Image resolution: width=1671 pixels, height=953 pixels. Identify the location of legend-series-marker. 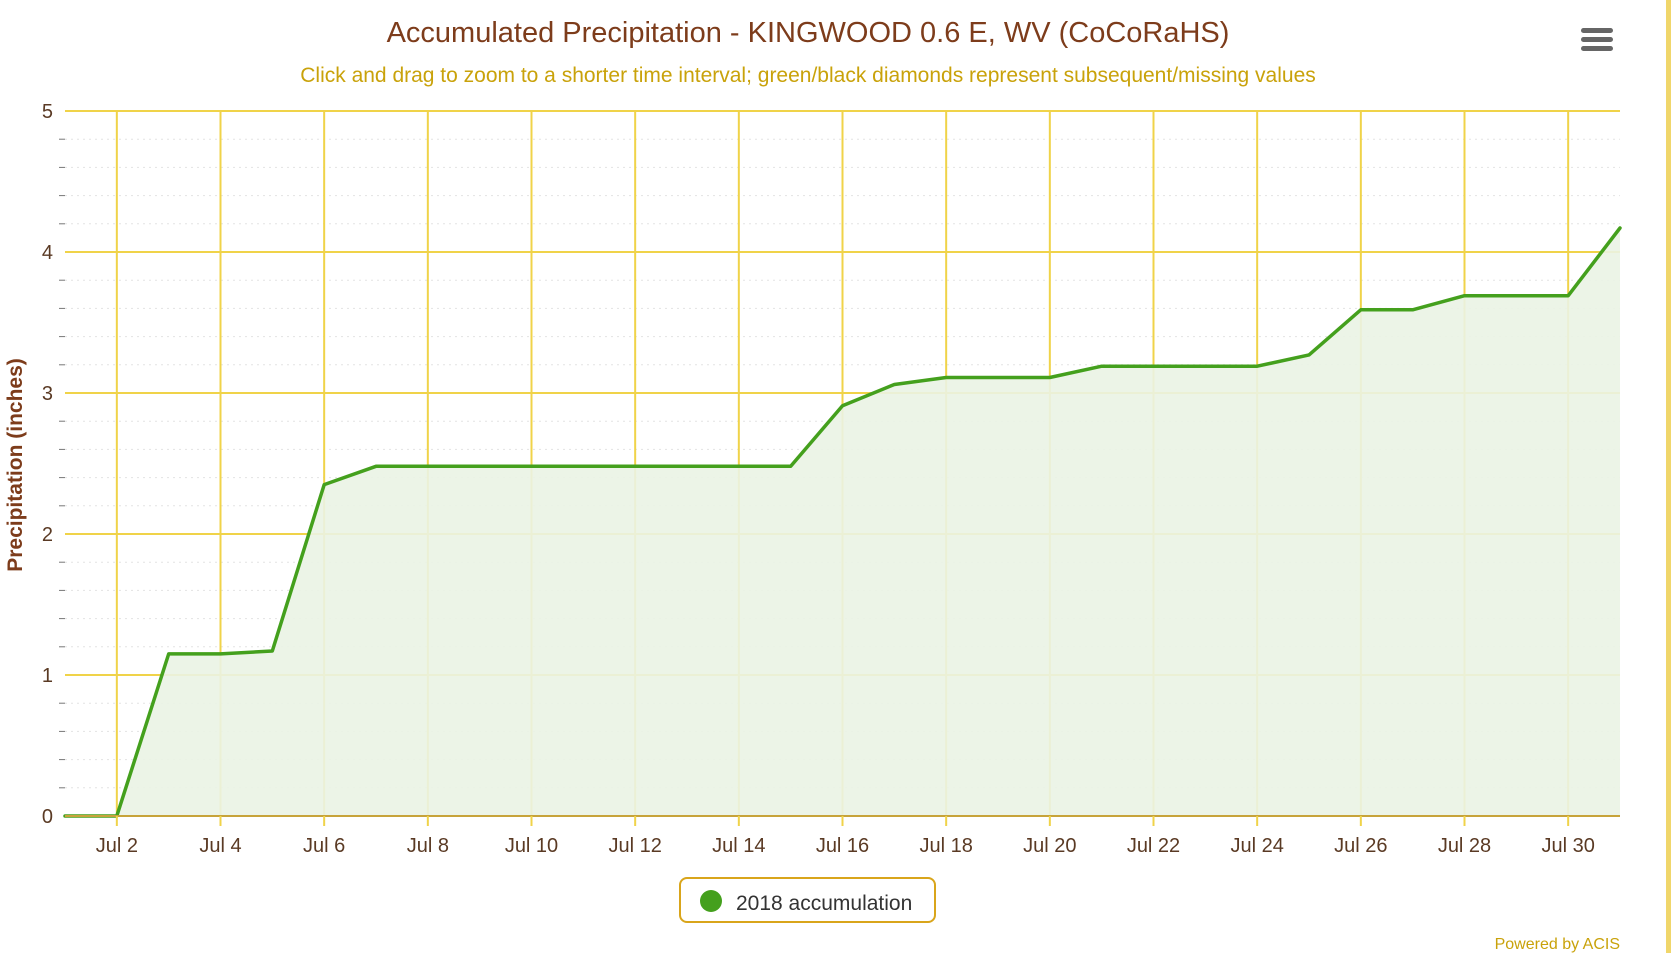
(711, 901).